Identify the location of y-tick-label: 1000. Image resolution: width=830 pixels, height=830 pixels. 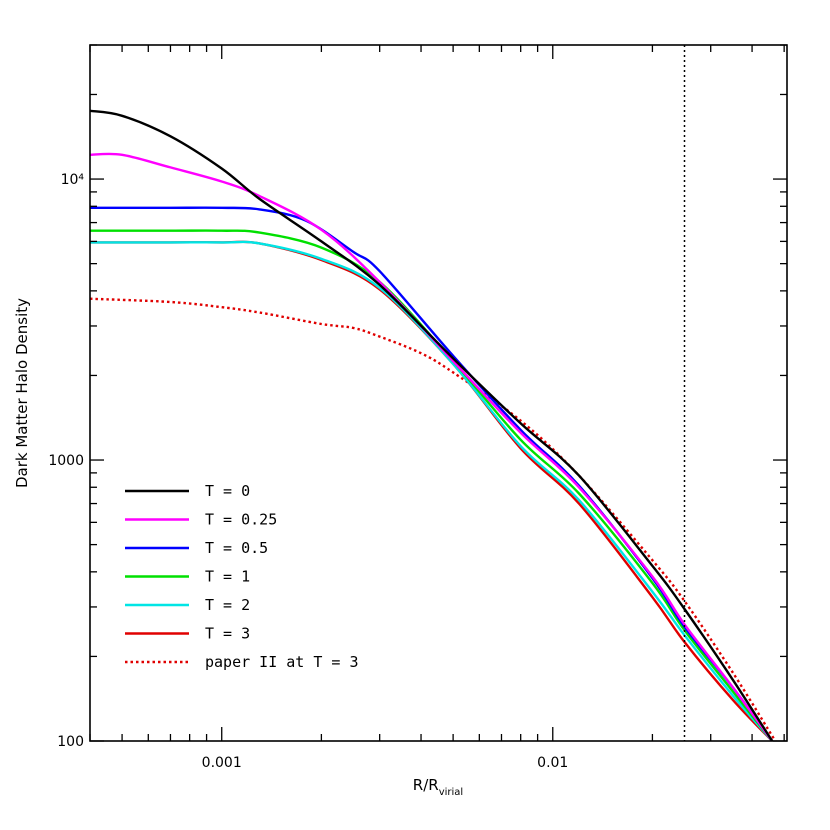
(66, 461).